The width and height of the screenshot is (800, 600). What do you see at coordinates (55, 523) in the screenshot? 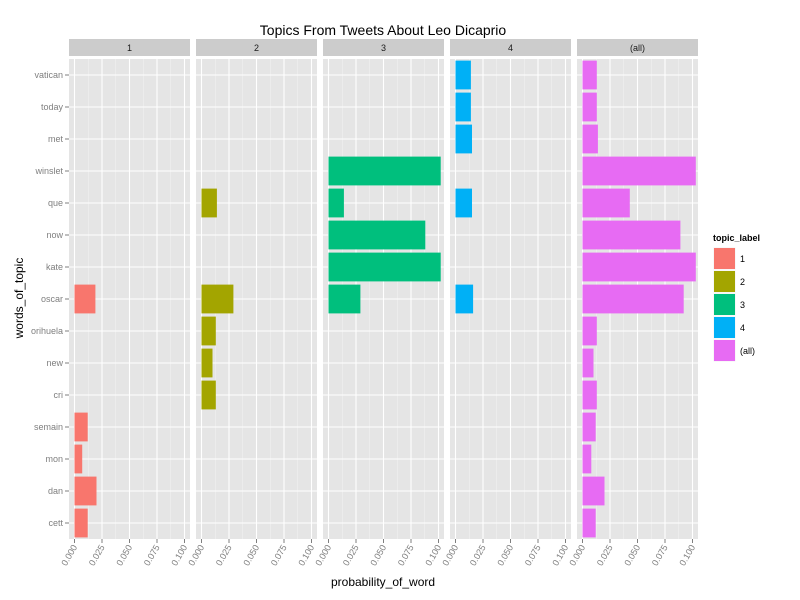
I see `y-tick-label: cett` at bounding box center [55, 523].